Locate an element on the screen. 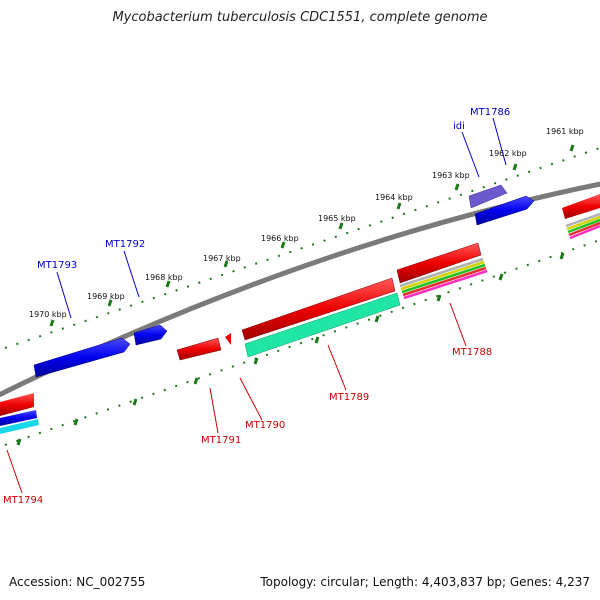  gene-MT1788-stripes is located at coordinates (443, 278).